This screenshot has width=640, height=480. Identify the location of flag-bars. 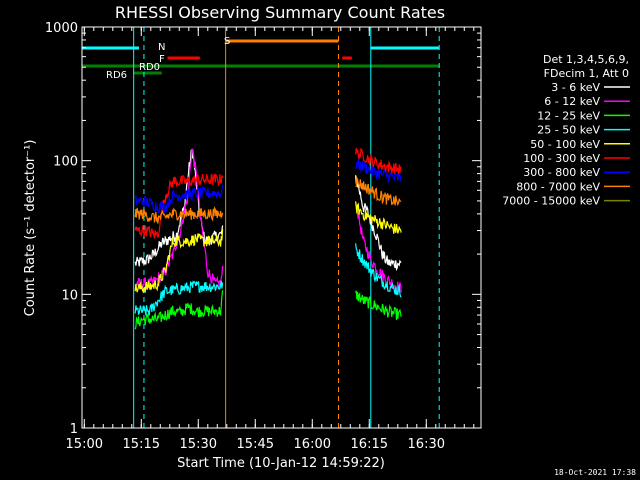
(261, 57).